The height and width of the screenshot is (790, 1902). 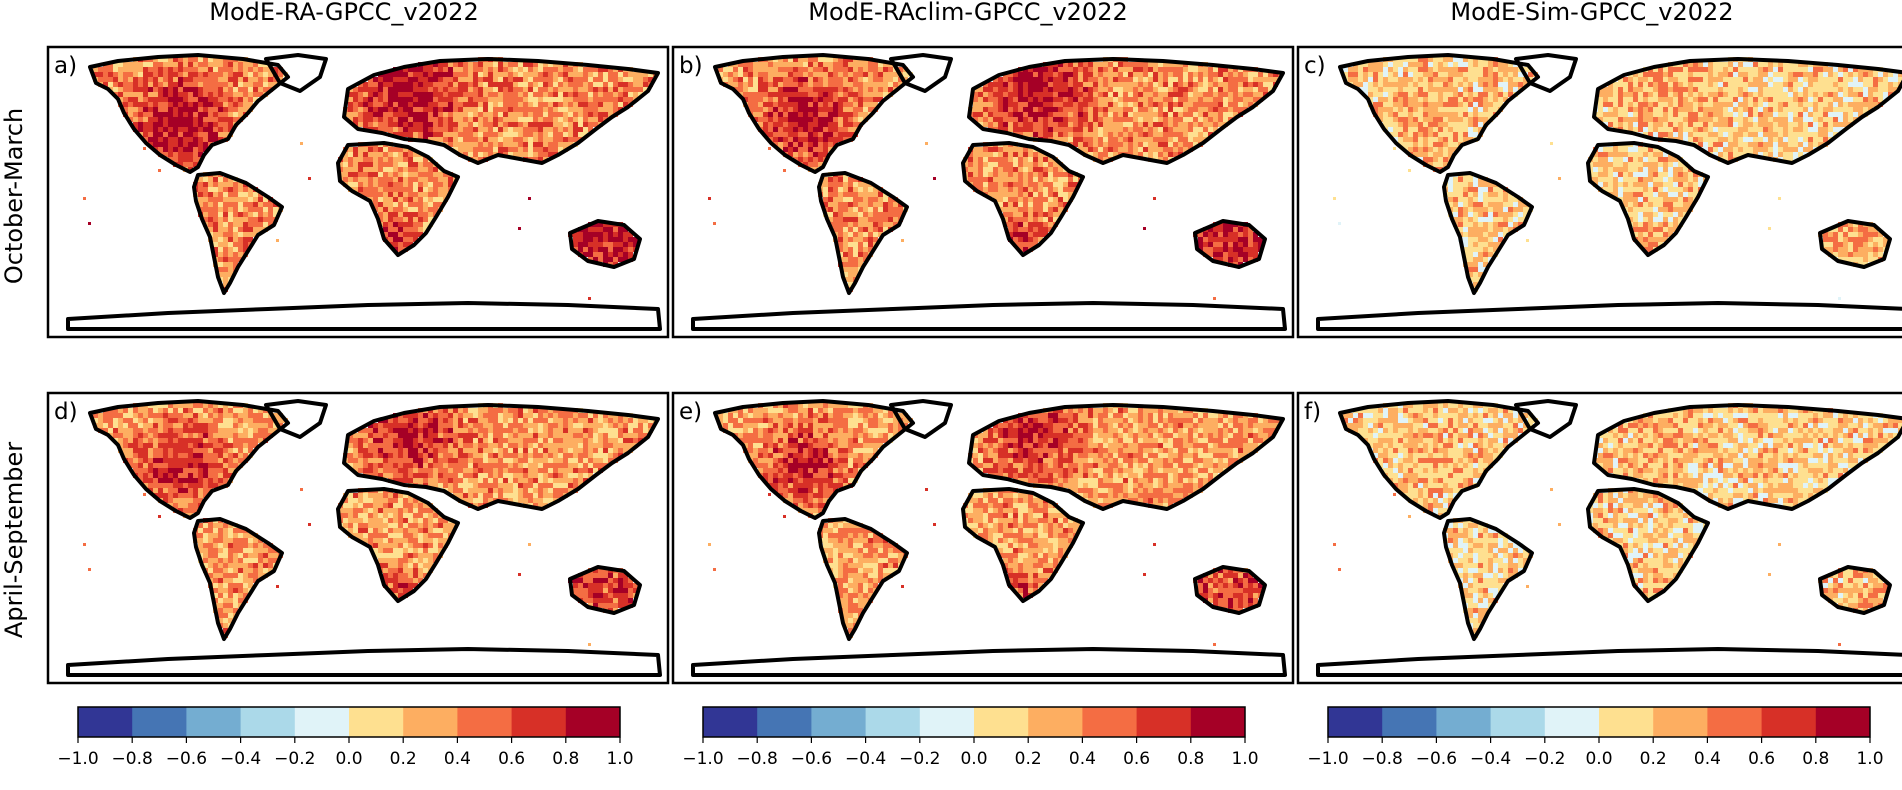 I want to click on row-title-2: April-September, so click(x=14, y=540).